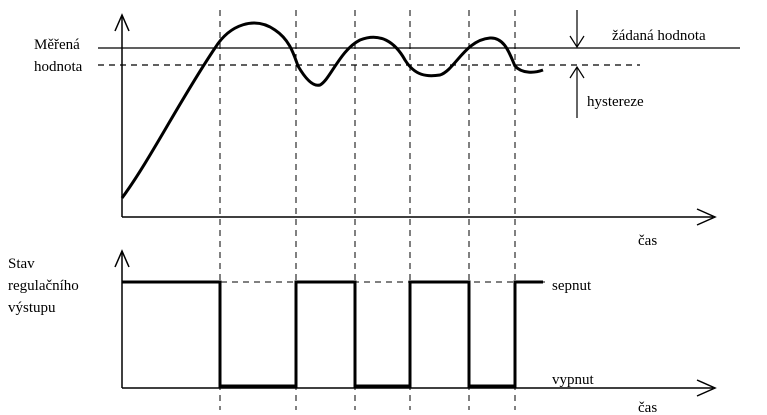  What do you see at coordinates (21, 264) in the screenshot?
I see `lower-y-label-line1: Stav` at bounding box center [21, 264].